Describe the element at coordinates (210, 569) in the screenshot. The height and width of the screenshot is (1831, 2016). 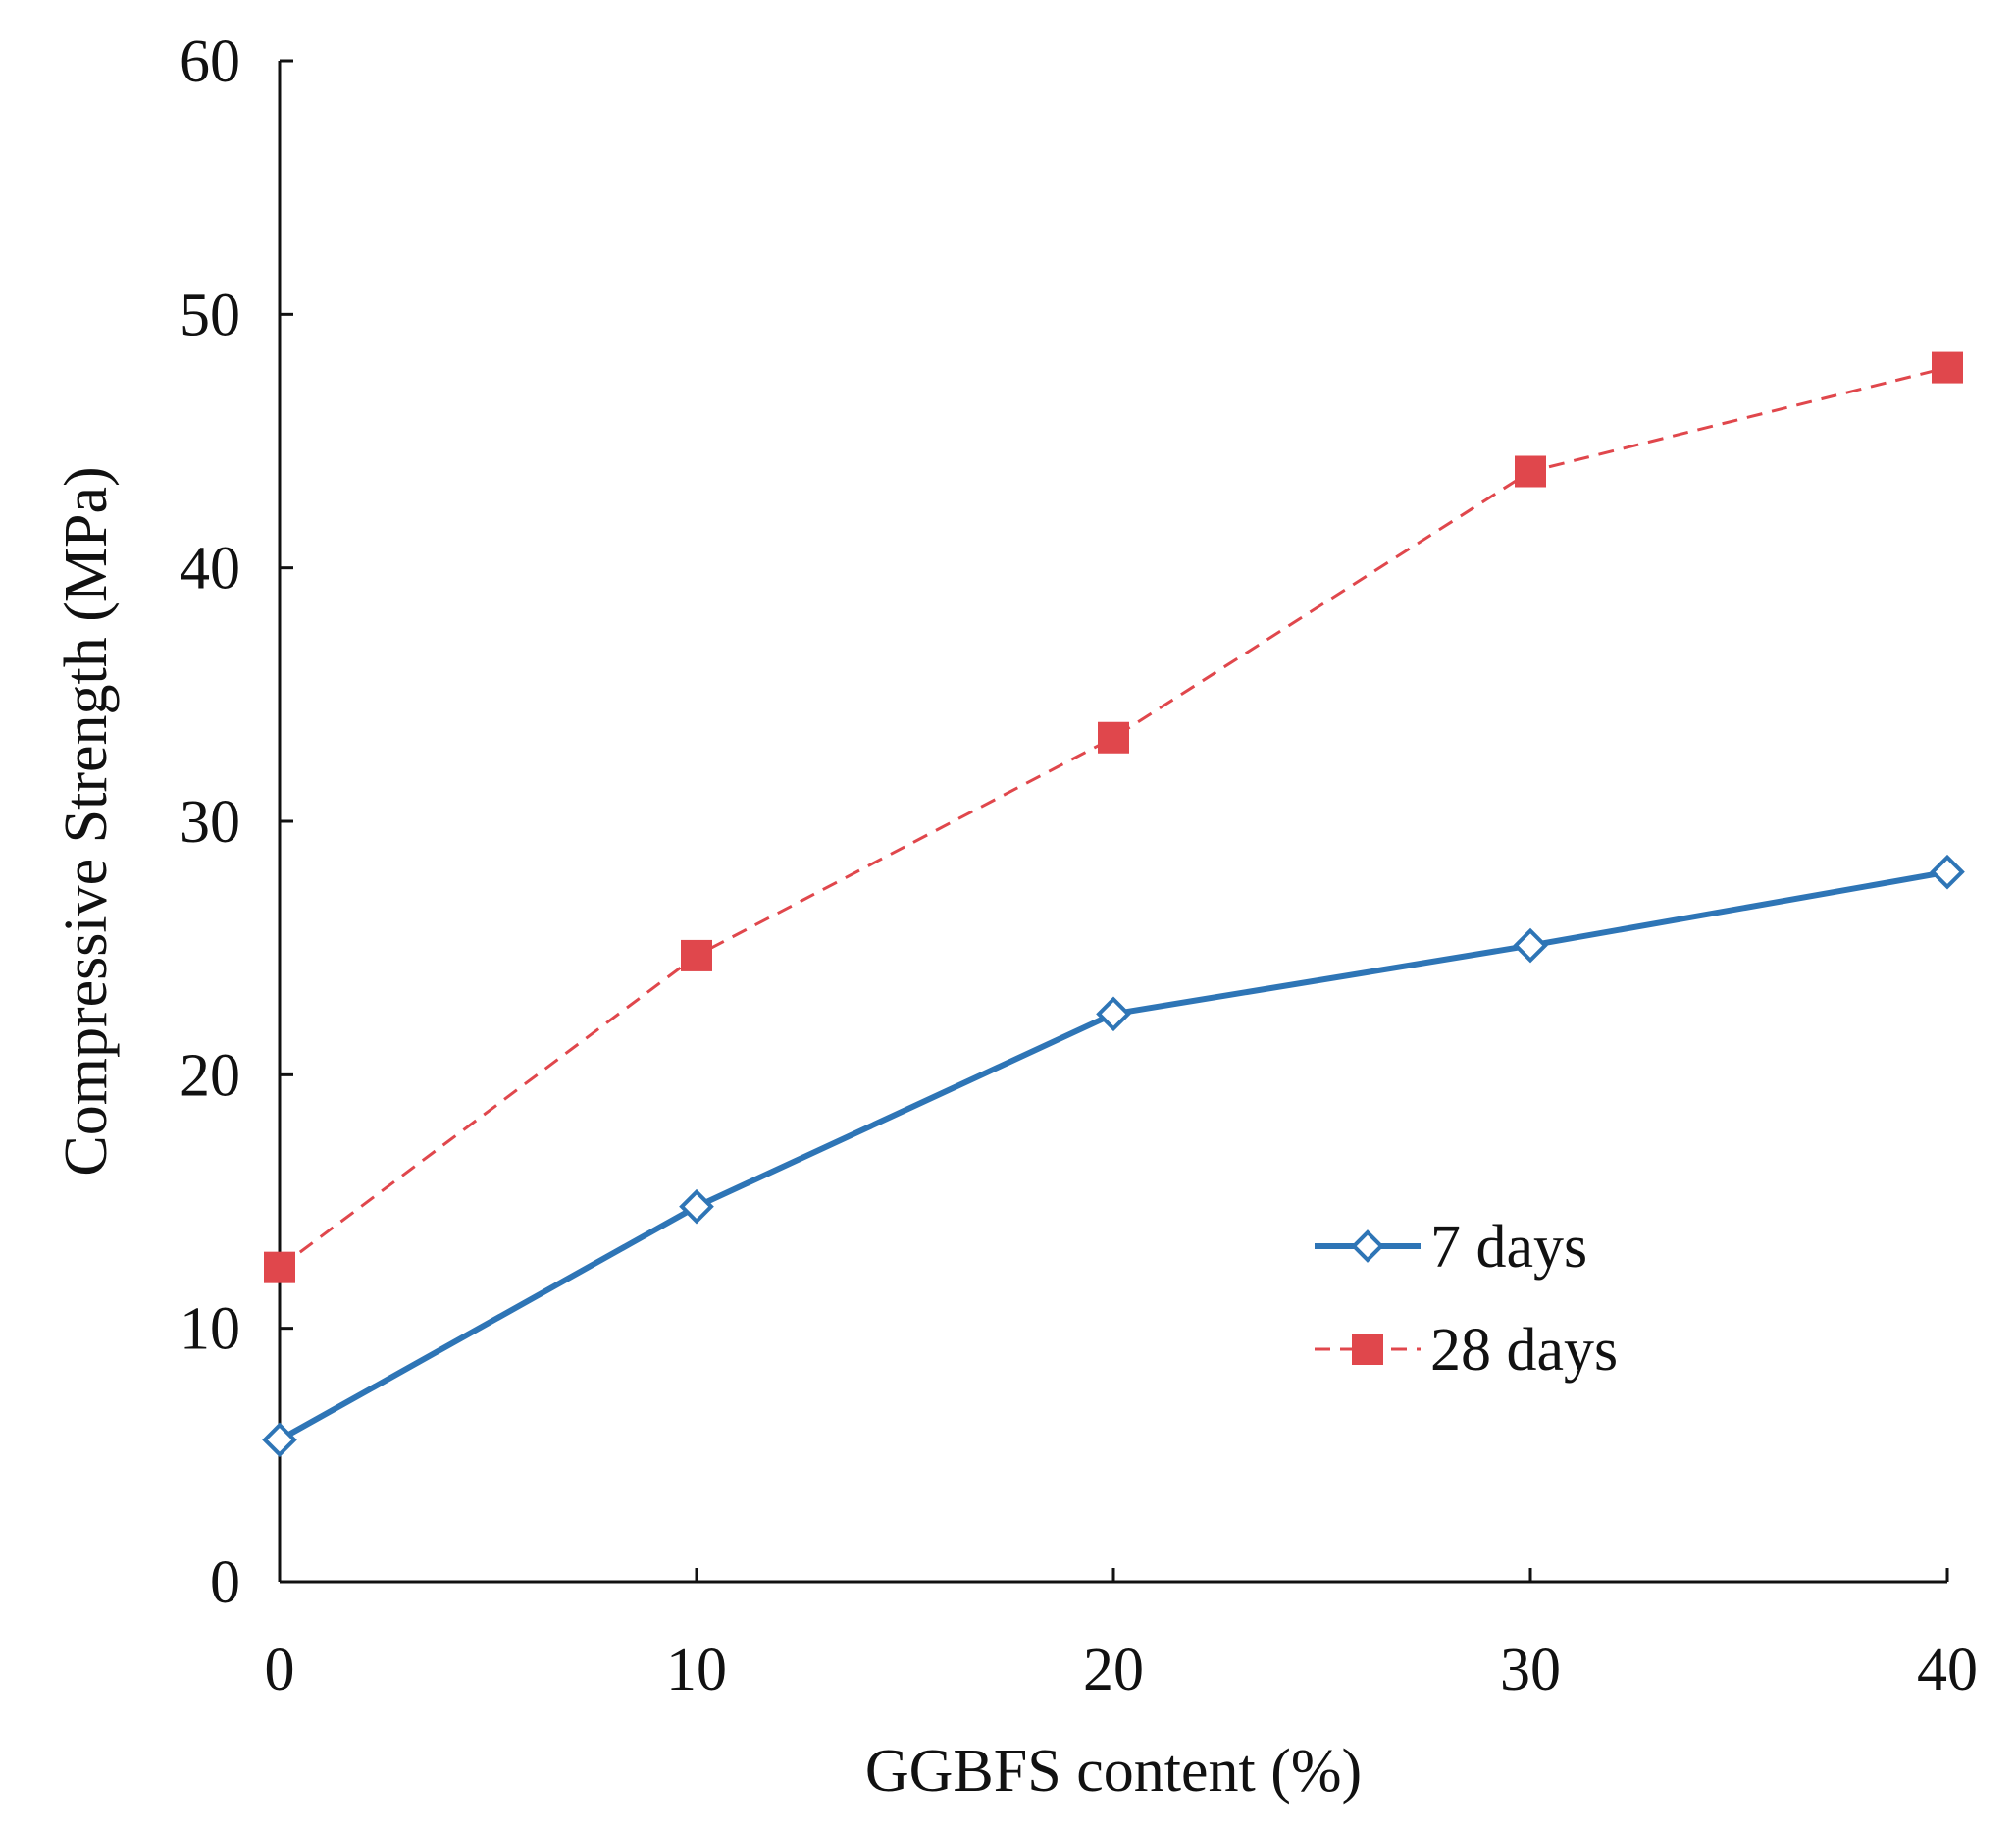
I see `y-tick-label-40: 40` at that location.